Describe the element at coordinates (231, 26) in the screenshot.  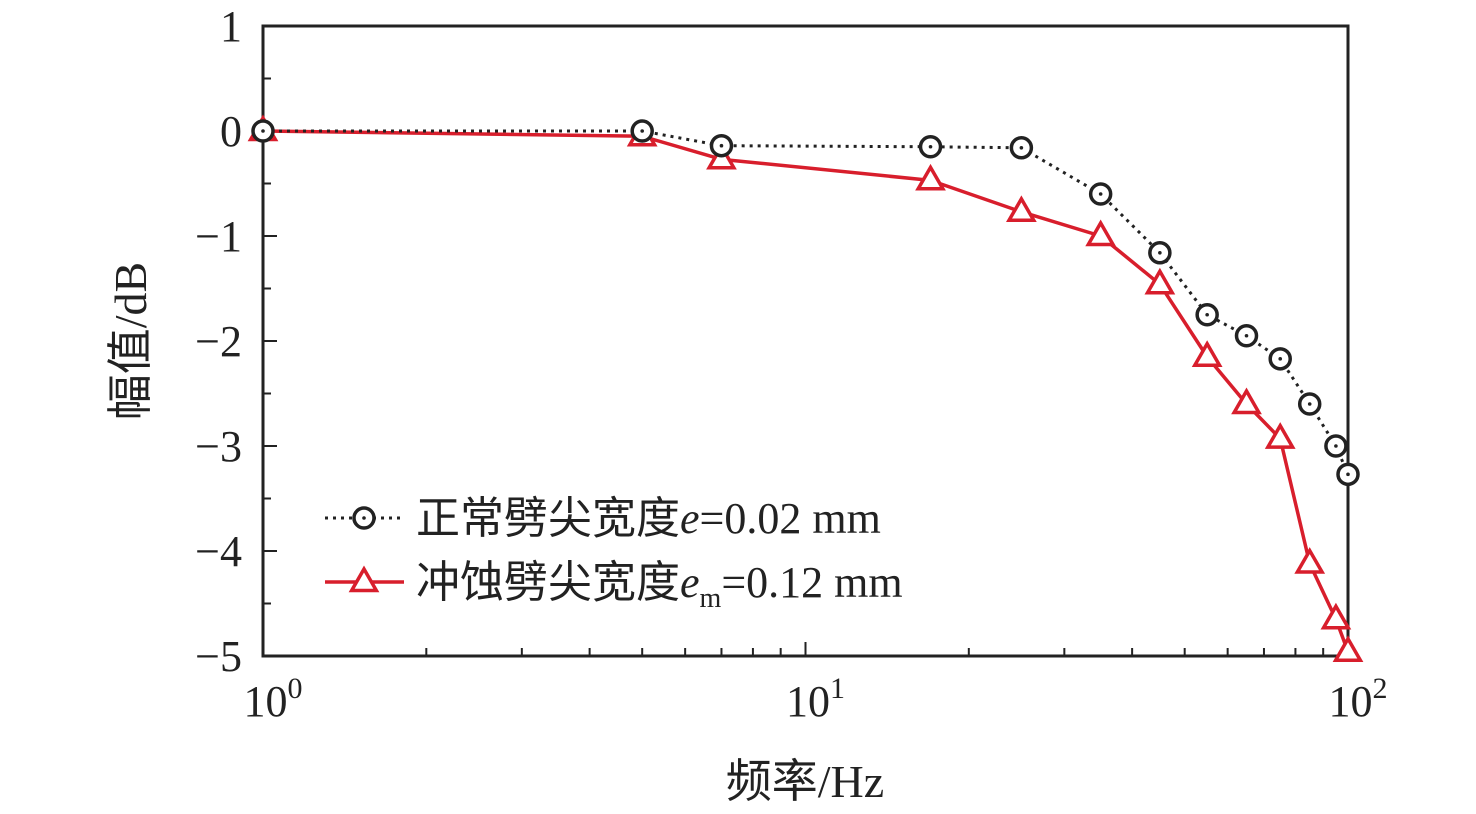
I see `y-tick-label: 1` at that location.